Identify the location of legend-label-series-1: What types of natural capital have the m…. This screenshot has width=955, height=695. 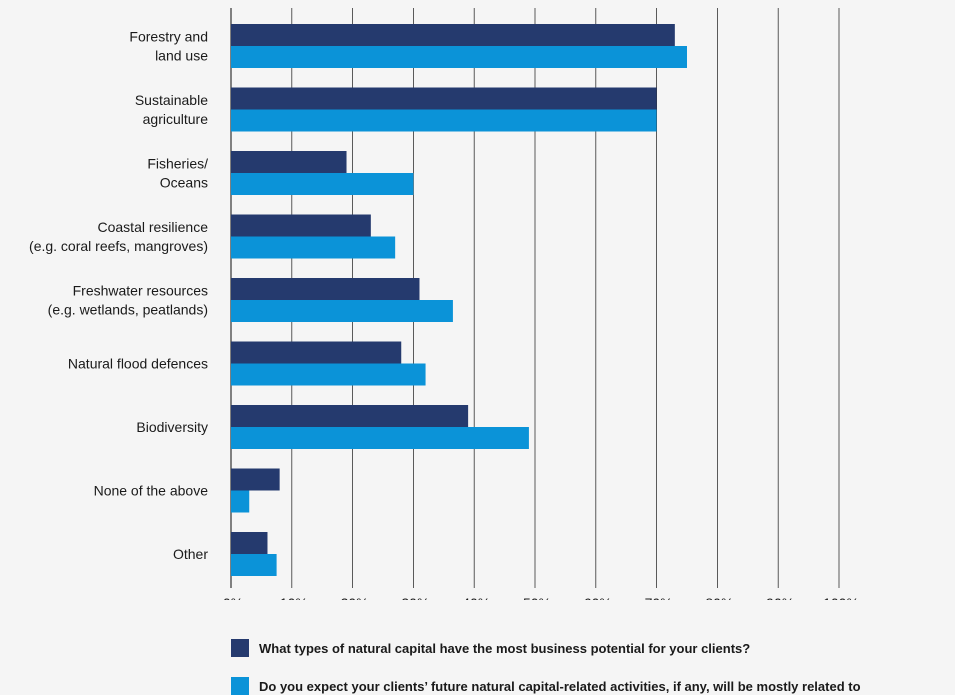
(505, 648).